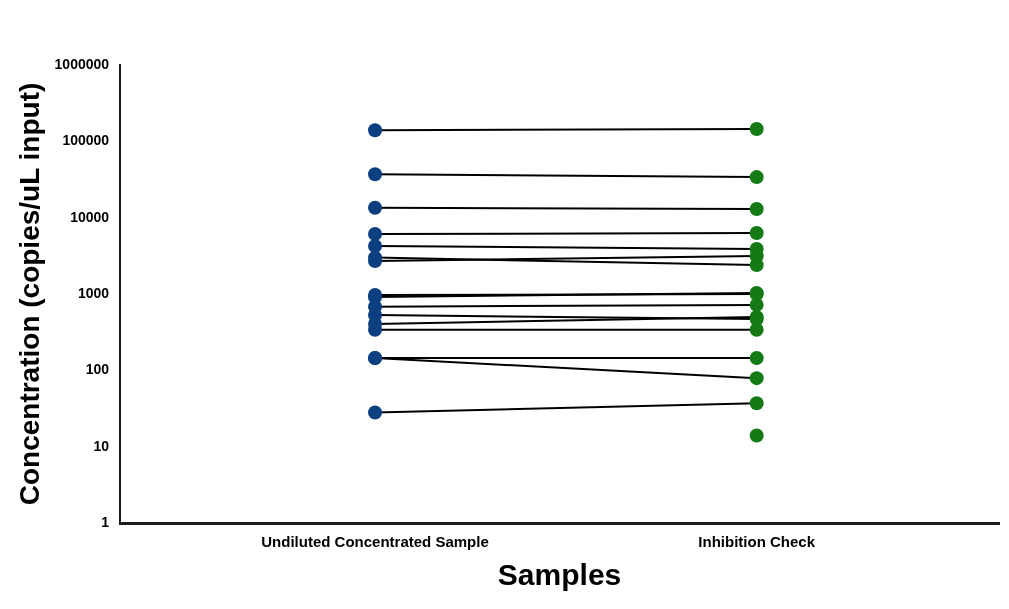  Describe the element at coordinates (93, 292) in the screenshot. I see `y-tick-label: 1000` at that location.